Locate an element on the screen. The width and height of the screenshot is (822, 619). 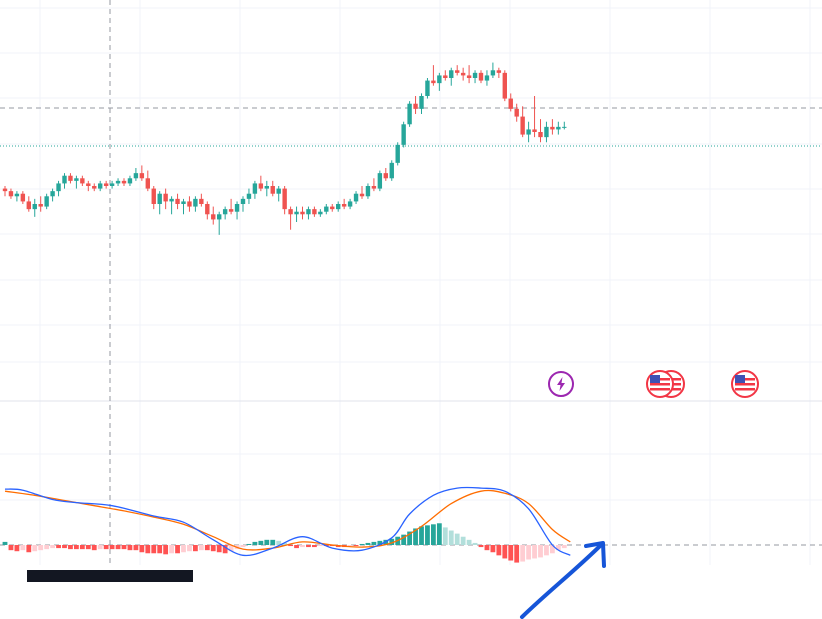
time-axis-label is located at coordinates (110, 576).